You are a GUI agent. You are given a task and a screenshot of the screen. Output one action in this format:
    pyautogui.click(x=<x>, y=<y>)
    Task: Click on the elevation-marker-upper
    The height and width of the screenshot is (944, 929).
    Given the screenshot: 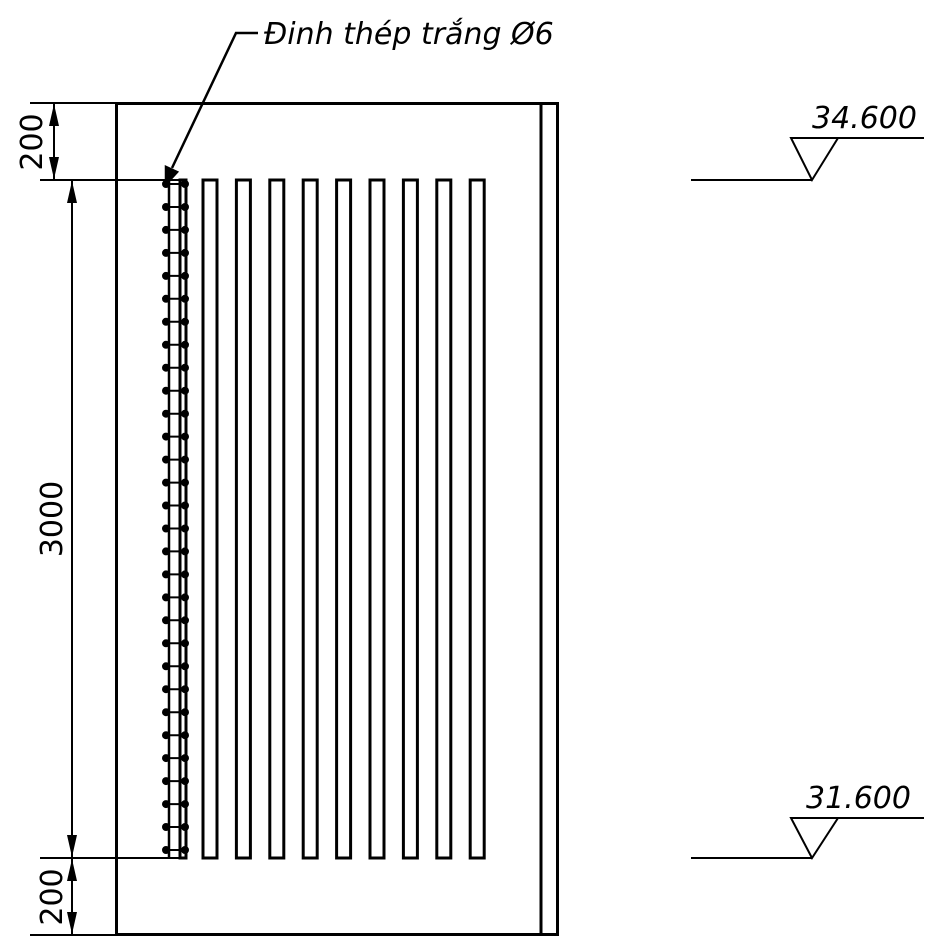 What is the action you would take?
    pyautogui.click(x=807, y=160)
    